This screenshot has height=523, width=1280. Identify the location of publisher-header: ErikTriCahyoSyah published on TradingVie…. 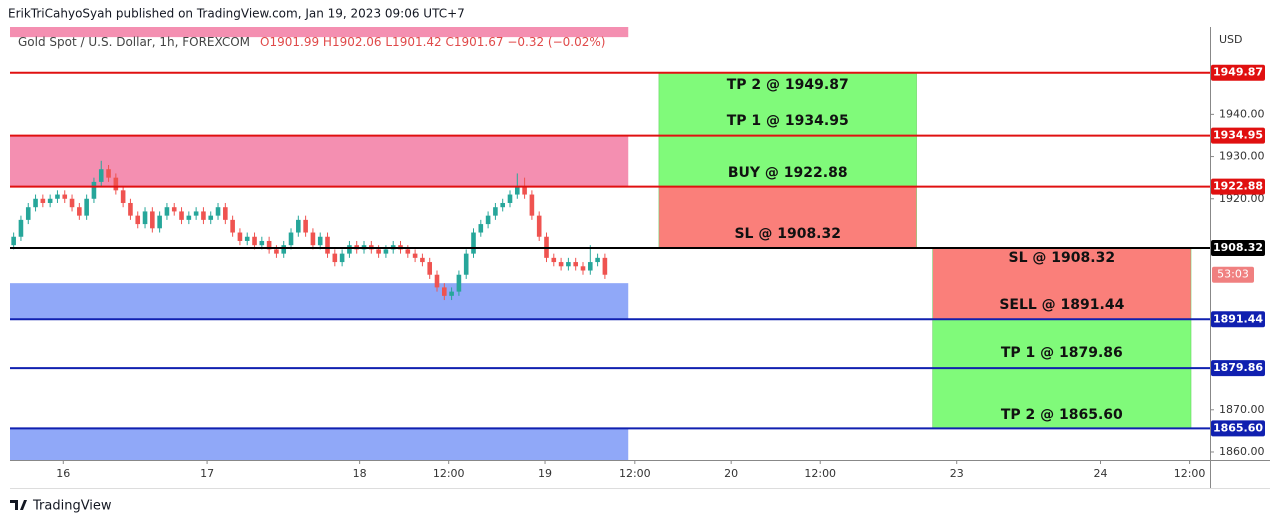
(236, 14).